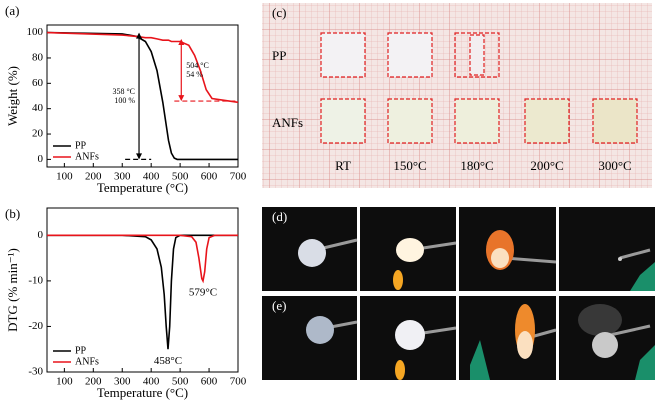 Image resolution: width=658 pixels, height=410 pixels. What do you see at coordinates (194, 74) in the screenshot?
I see `annotation: 54 %` at bounding box center [194, 74].